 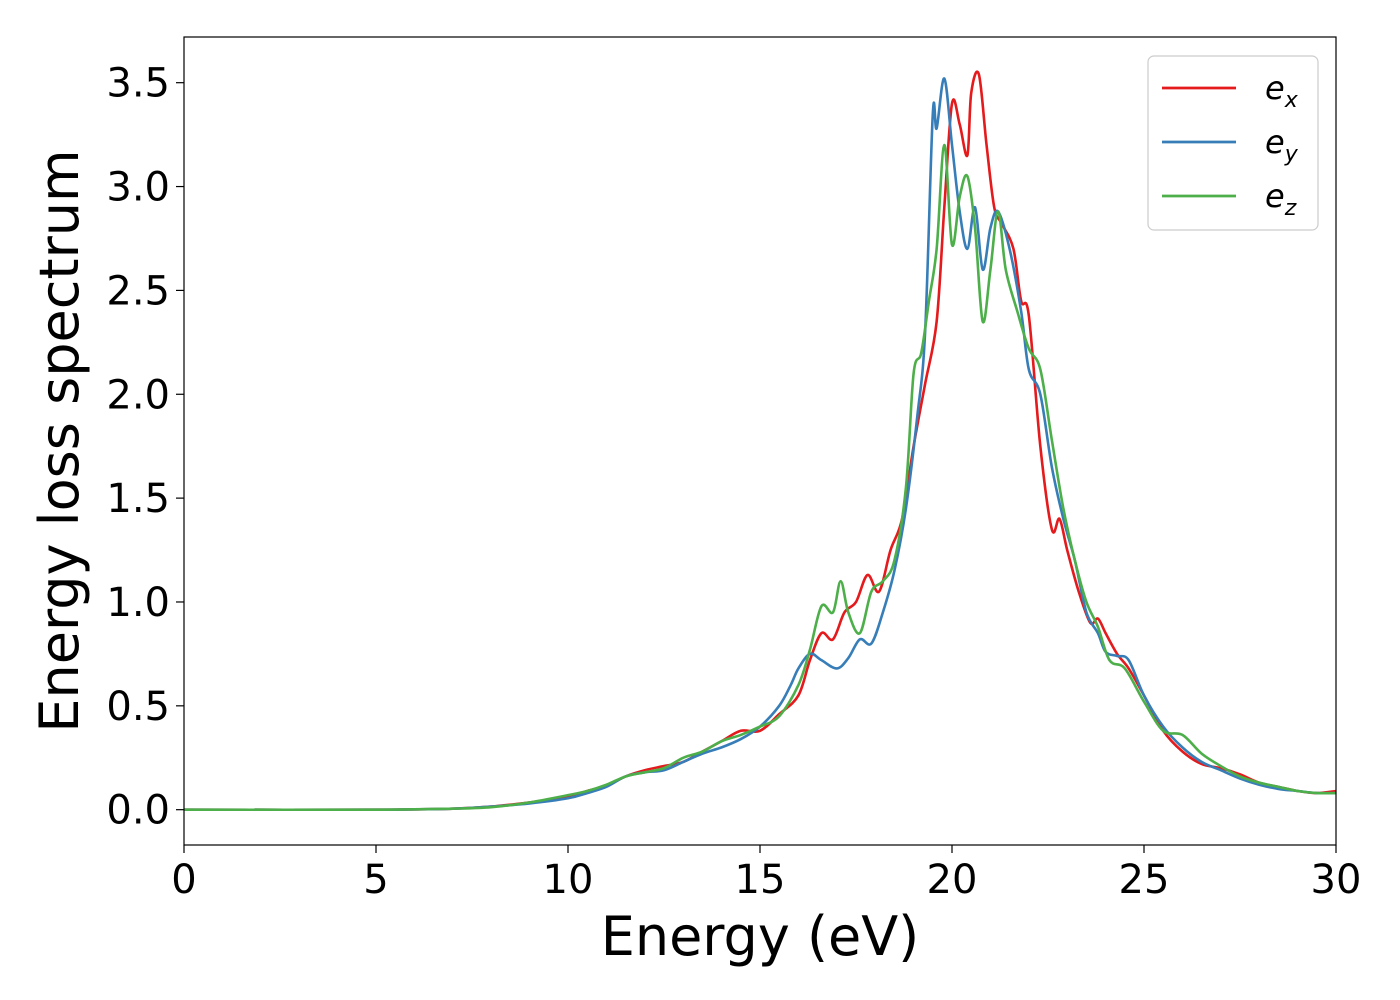 What do you see at coordinates (59, 440) in the screenshot?
I see `y-axis-label: Energy loss spectrum` at bounding box center [59, 440].